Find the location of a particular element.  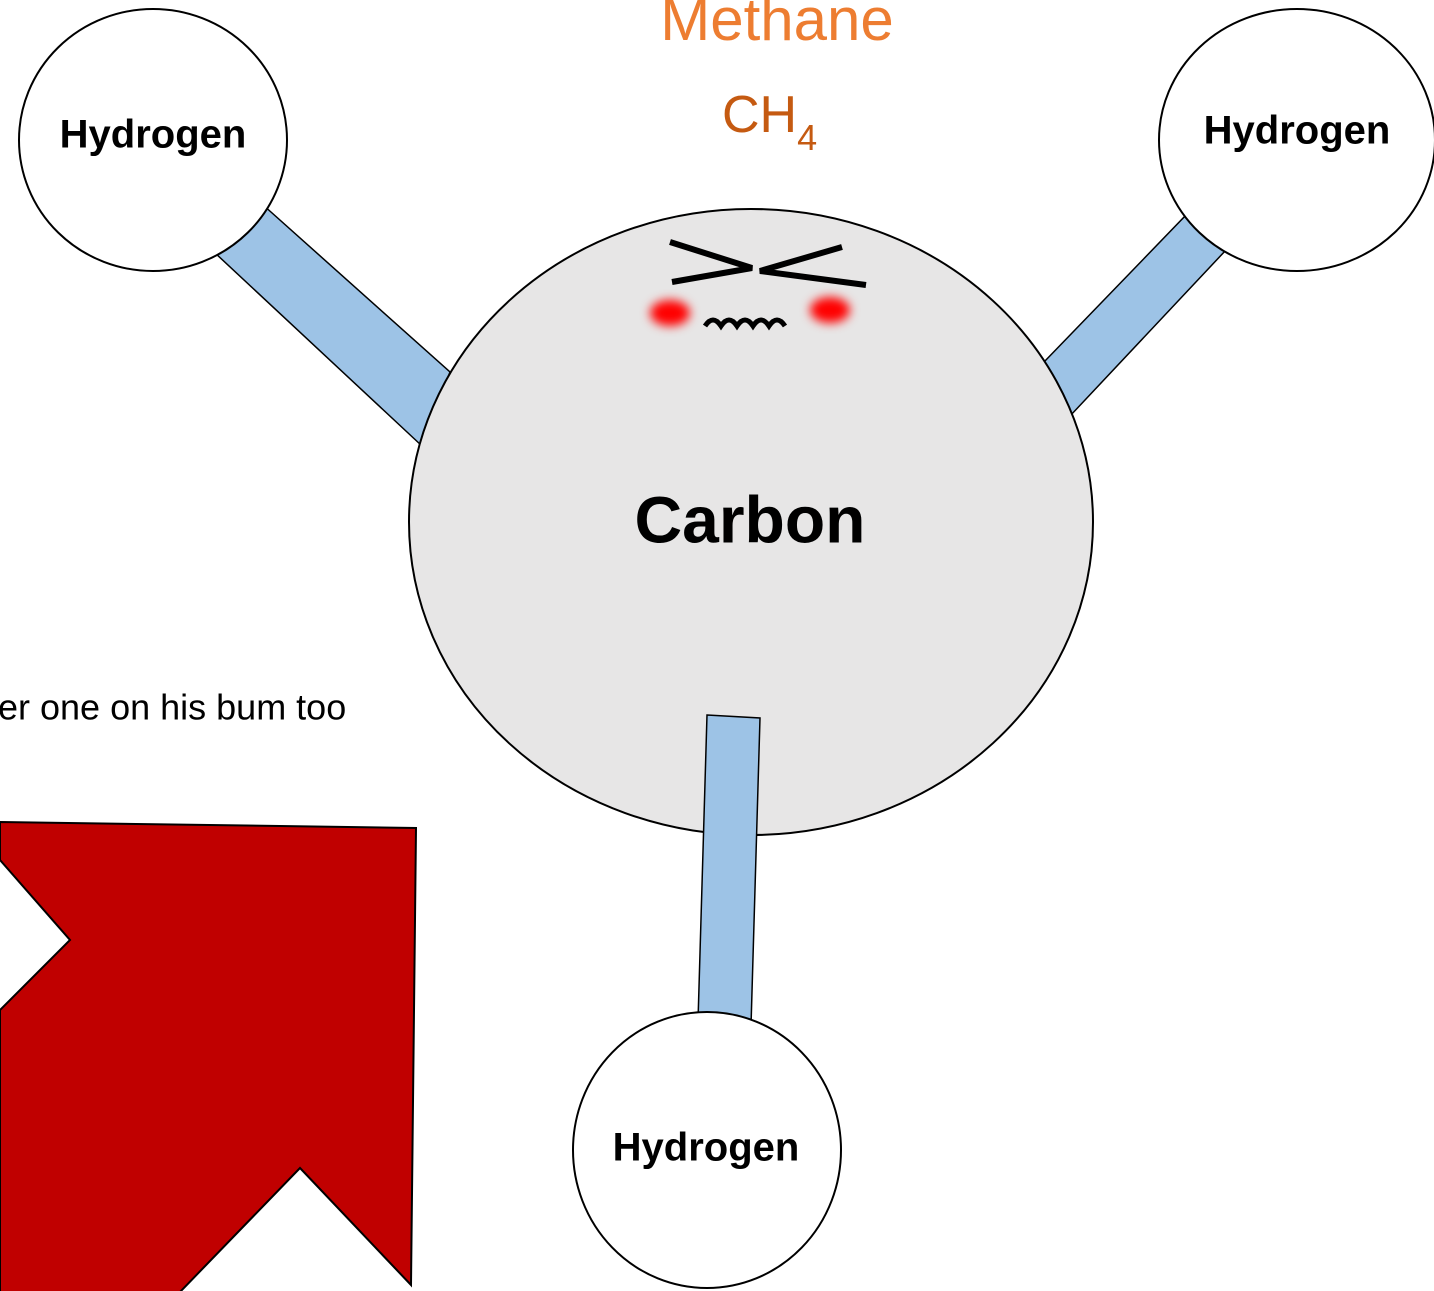

carbon-label: Carbon is located at coordinates (750, 519).